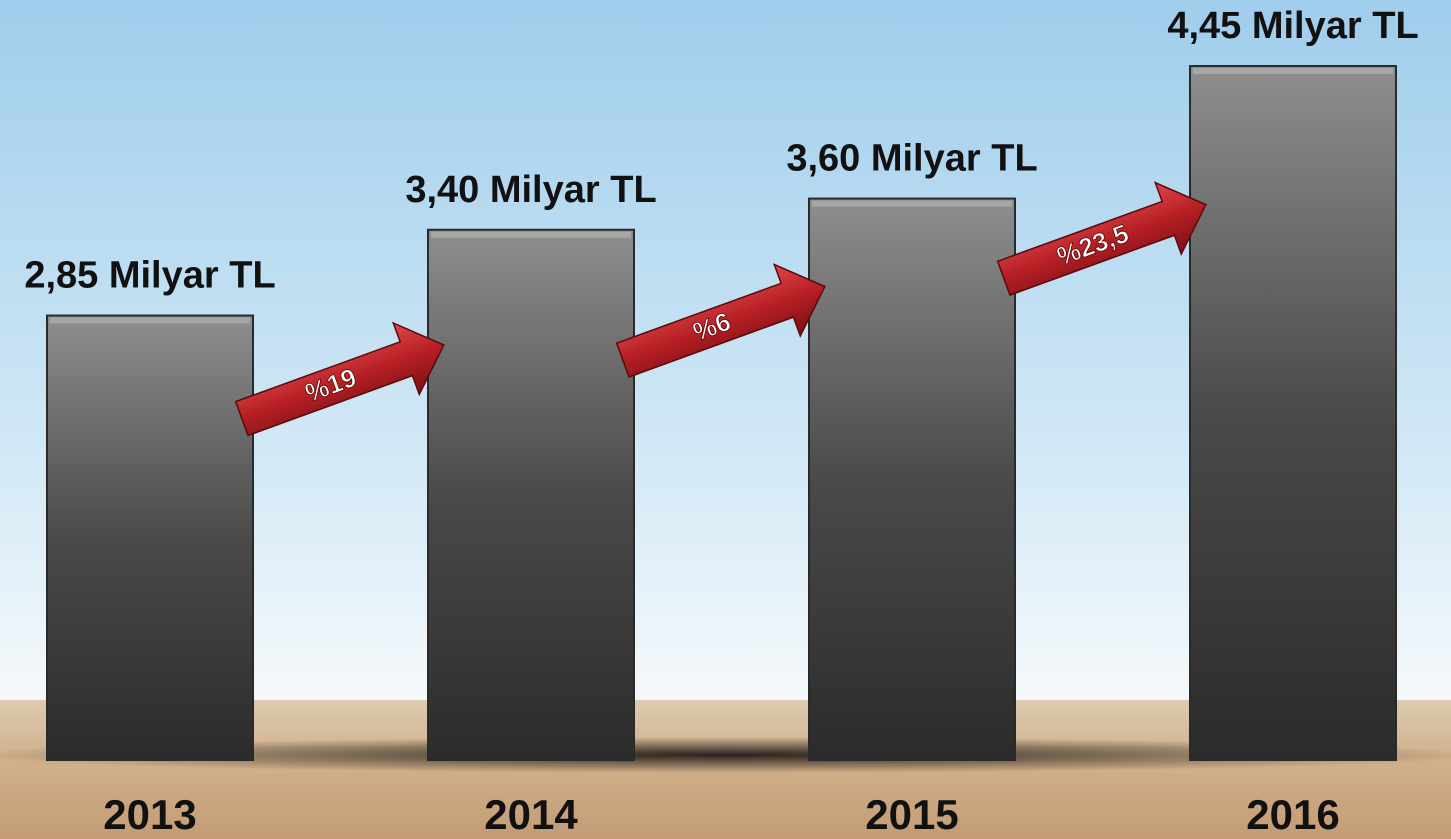 The height and width of the screenshot is (839, 1451). What do you see at coordinates (911, 814) in the screenshot?
I see `x-tick-label: 2015` at bounding box center [911, 814].